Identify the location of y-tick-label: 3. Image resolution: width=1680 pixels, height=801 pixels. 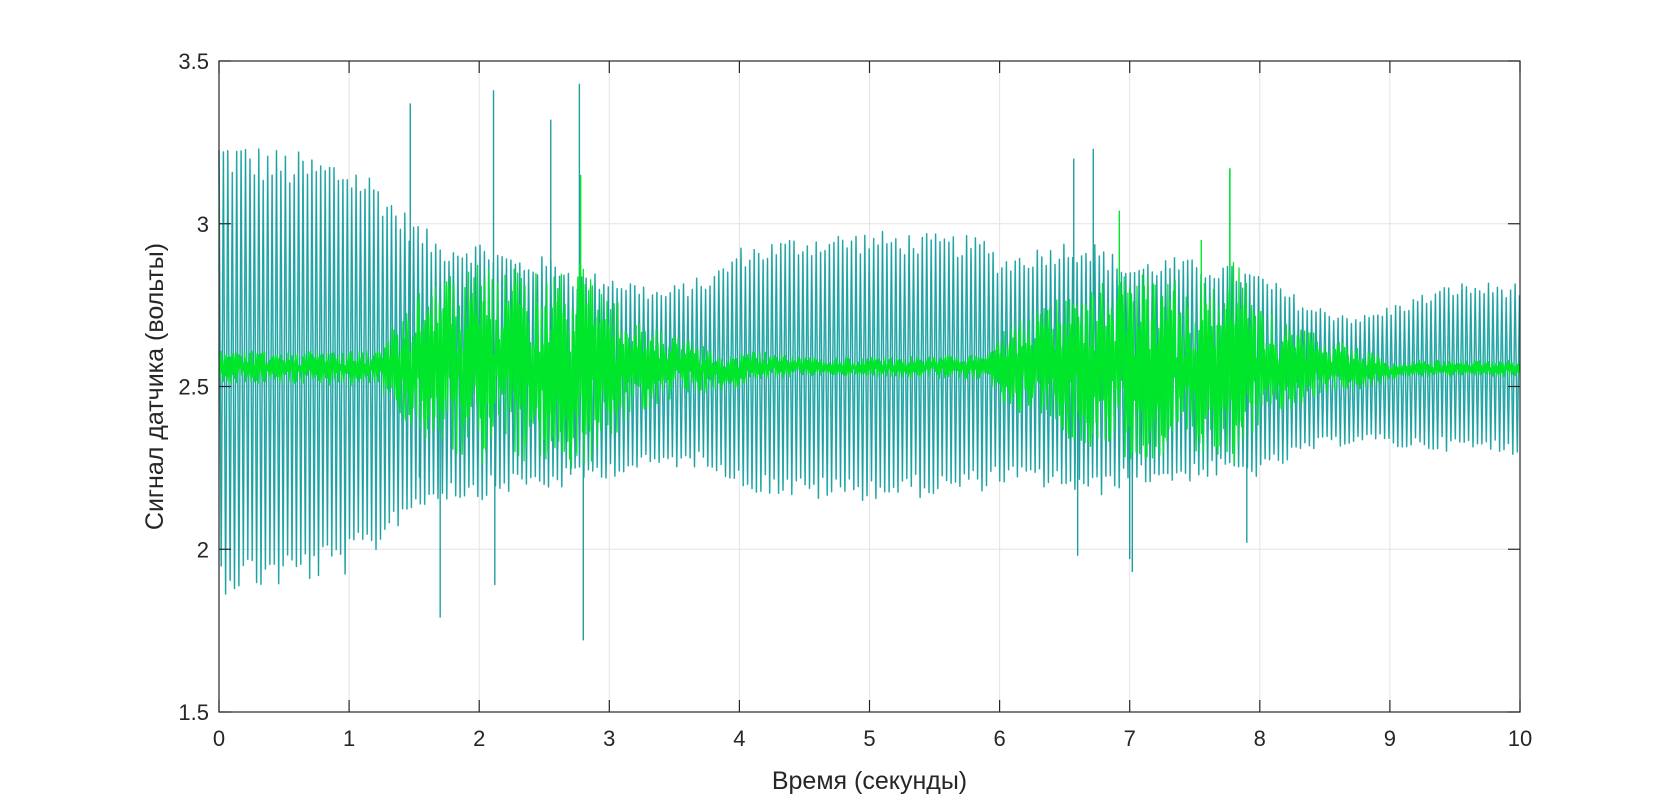
(203, 224).